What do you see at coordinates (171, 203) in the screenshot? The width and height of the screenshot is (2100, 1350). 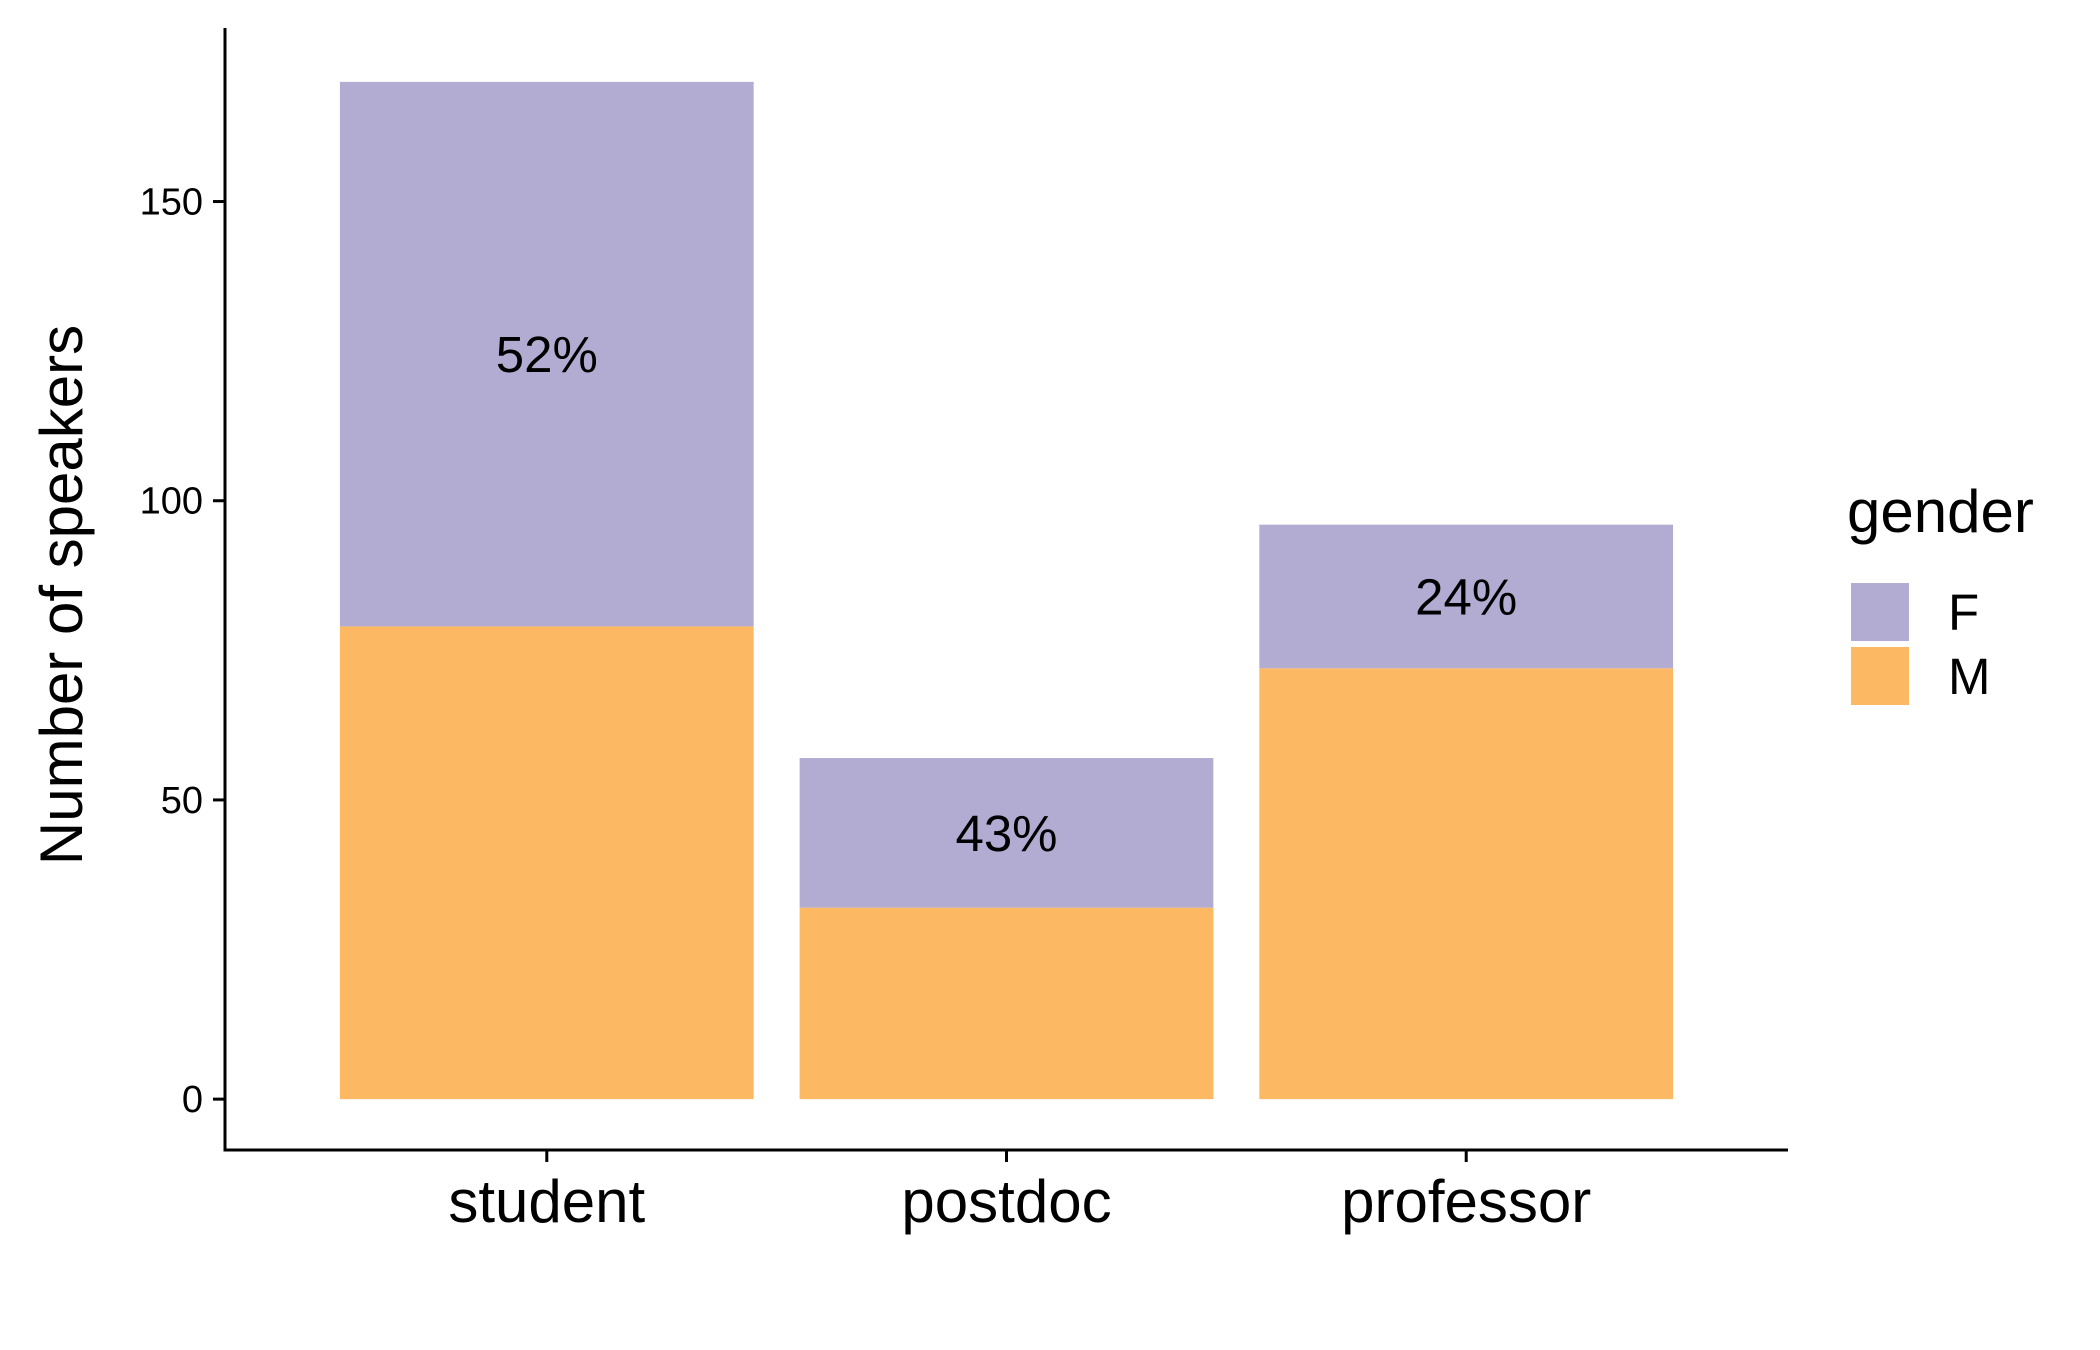 I see `y-tick-label: 150` at bounding box center [171, 203].